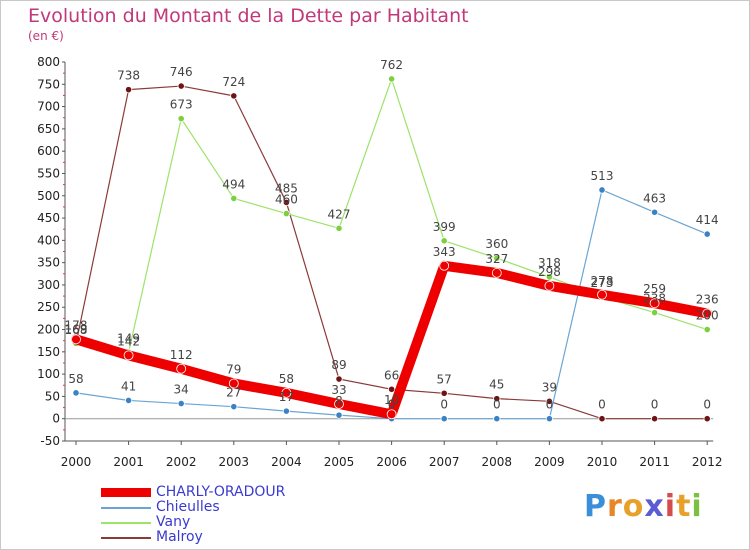  I want to click on data-label-charly-oradour: 33, so click(338, 390).